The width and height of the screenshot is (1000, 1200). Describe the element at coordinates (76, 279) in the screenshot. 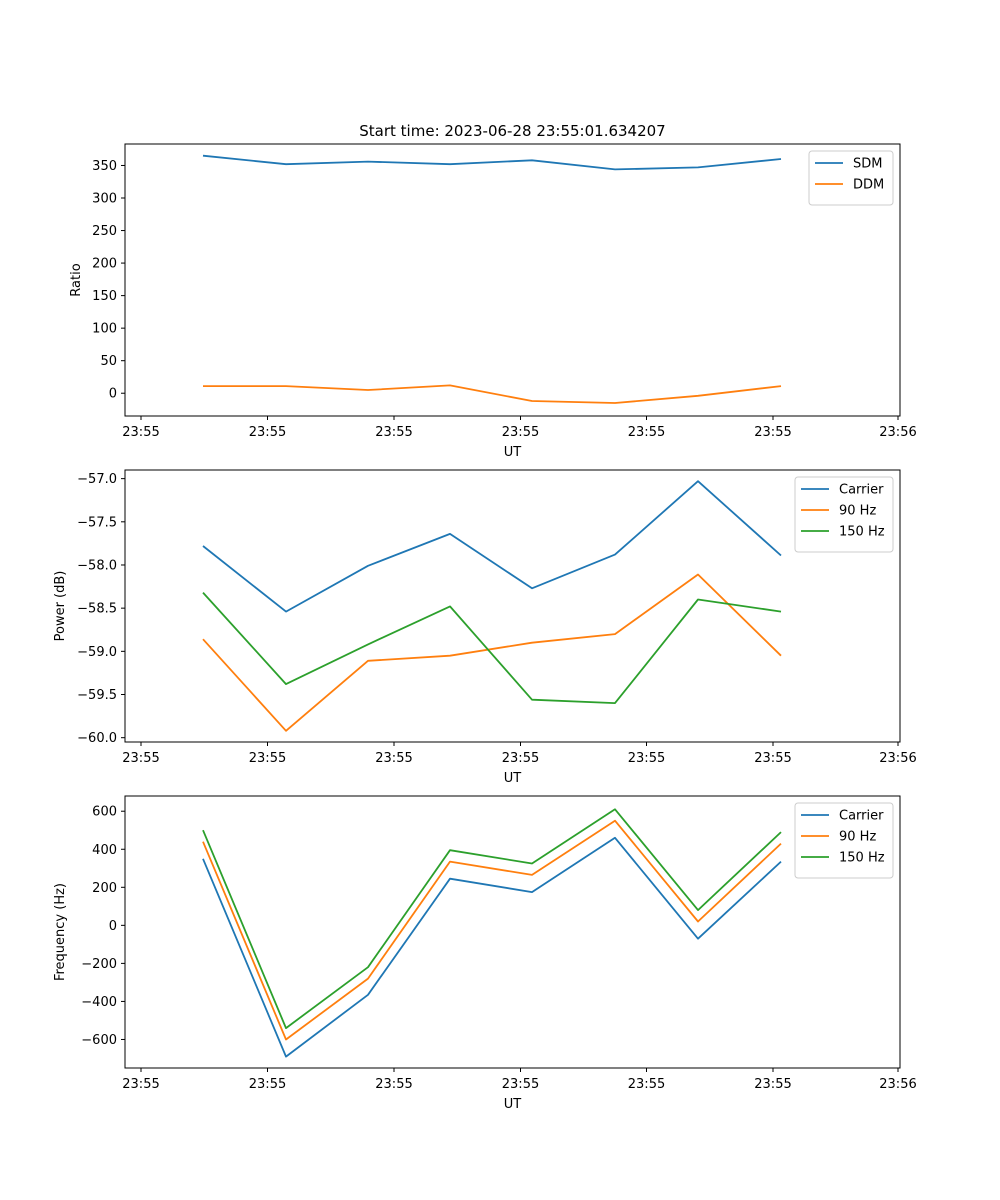

I see `y-axis-label: Ratio` at that location.